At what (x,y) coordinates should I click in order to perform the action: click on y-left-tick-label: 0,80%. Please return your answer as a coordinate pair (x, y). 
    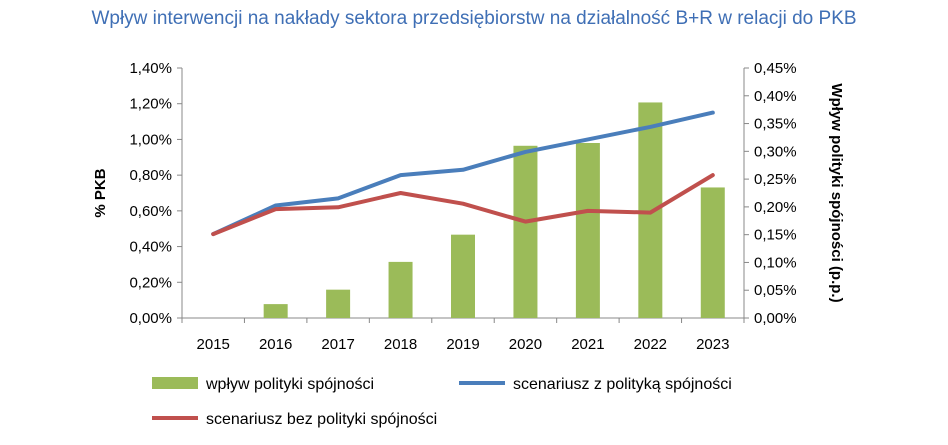
    Looking at the image, I should click on (150, 175).